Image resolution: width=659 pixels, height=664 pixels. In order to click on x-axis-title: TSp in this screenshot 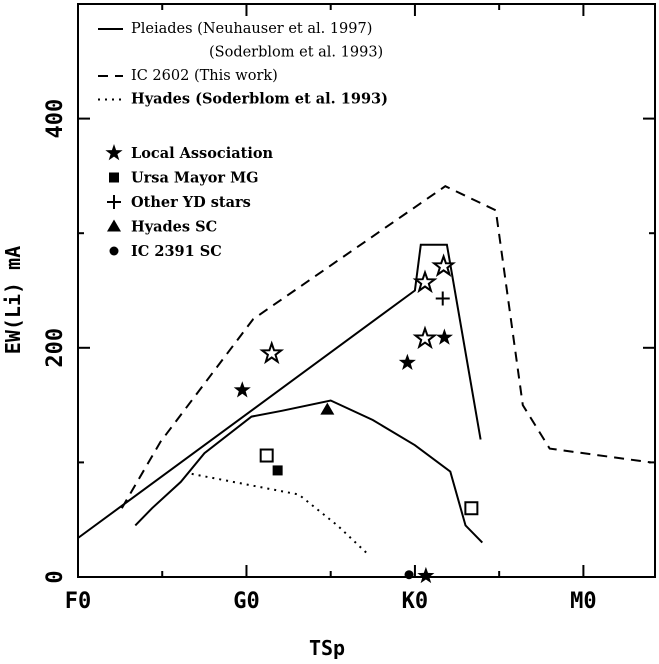, I will do `click(327, 648)`.